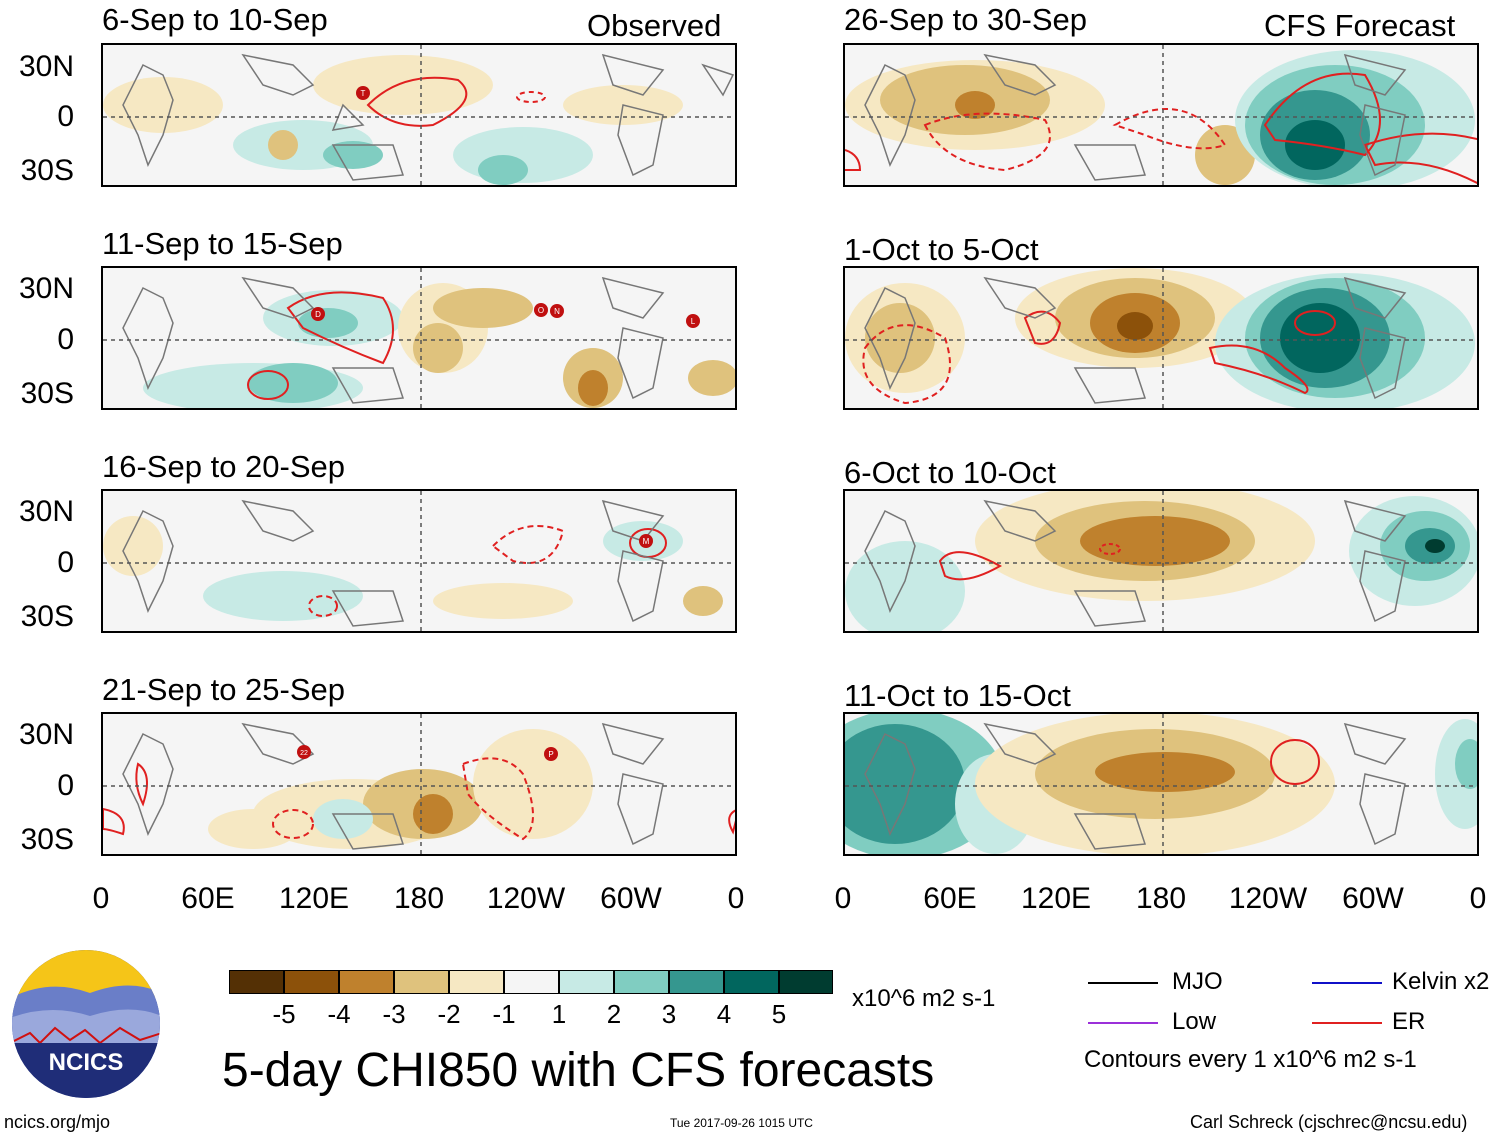 The image size is (1510, 1137). Describe the element at coordinates (419, 115) in the screenshot. I see `map-panel-1: T` at that location.